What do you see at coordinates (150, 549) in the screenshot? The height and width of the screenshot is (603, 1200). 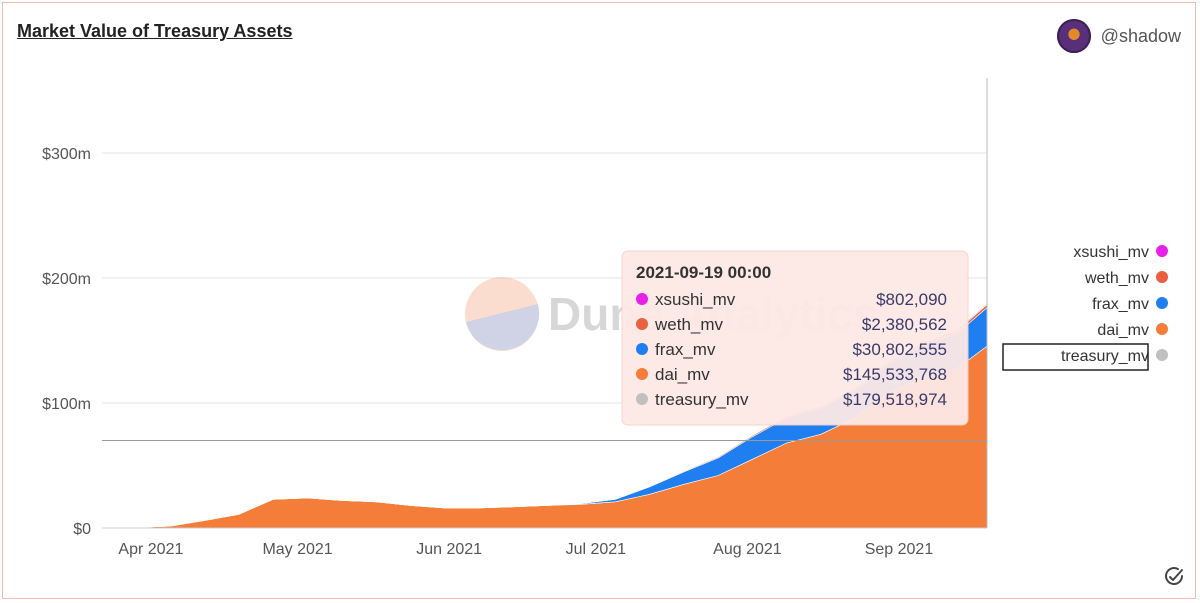 I see `x-tick-label: Apr 2021` at bounding box center [150, 549].